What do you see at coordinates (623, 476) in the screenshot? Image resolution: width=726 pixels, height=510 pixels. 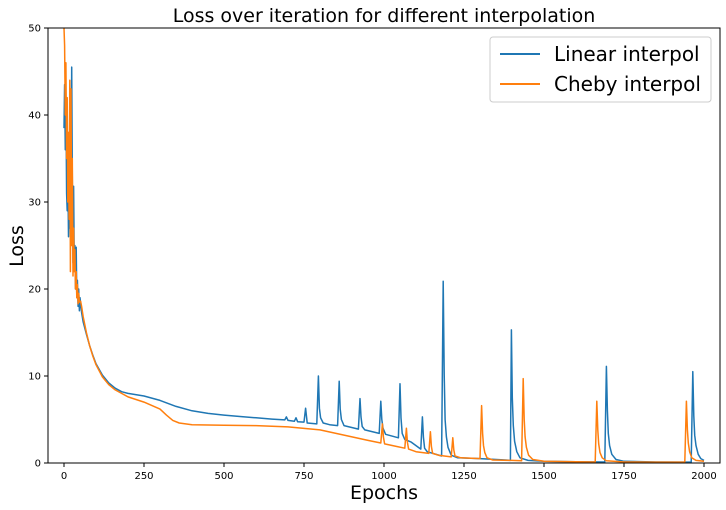 I see `x-tick-label: 1750` at bounding box center [623, 476].